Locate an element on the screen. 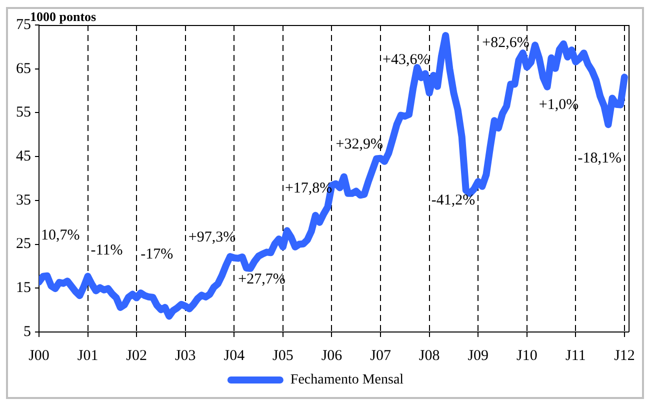  x-tick-label: J09 is located at coordinates (478, 356).